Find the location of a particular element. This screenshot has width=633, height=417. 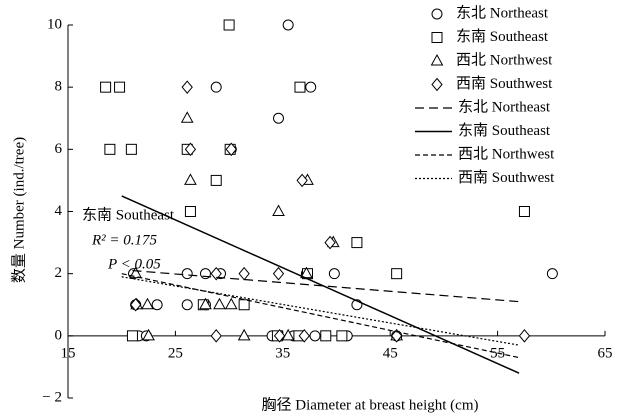

x-tick-label: 25 is located at coordinates (175, 353).